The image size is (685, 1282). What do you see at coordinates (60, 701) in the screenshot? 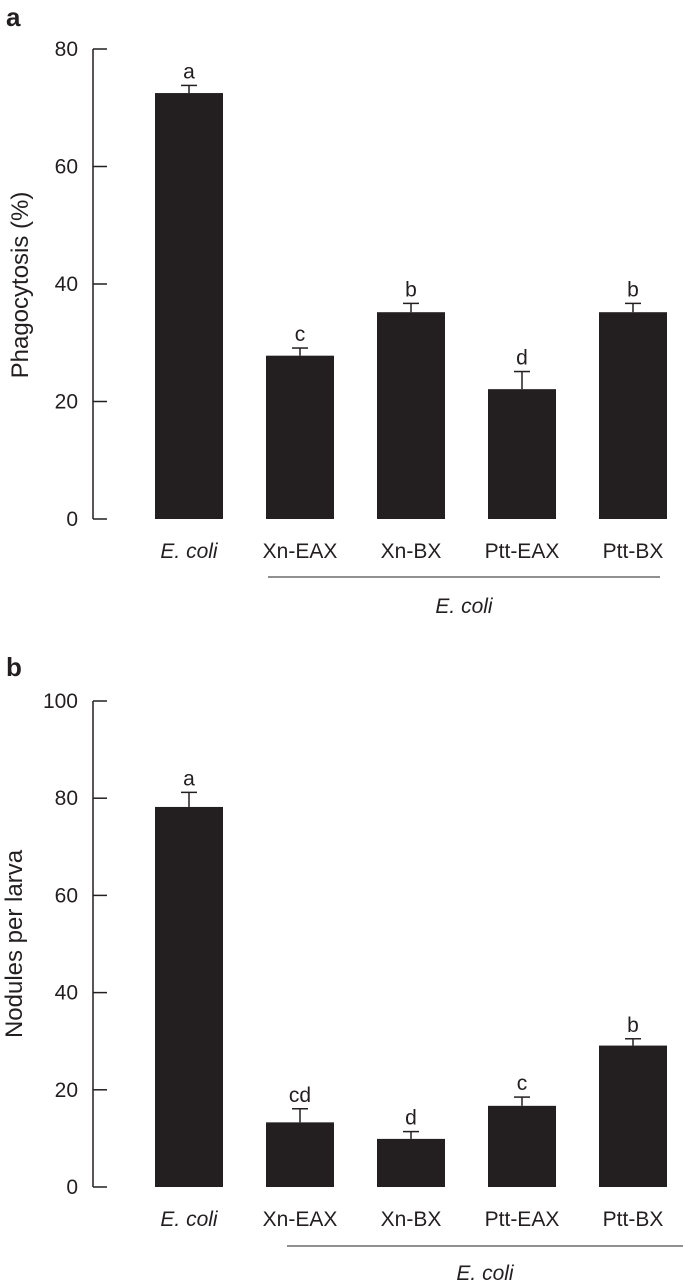
I see `y-tick-label: 100` at bounding box center [60, 701].